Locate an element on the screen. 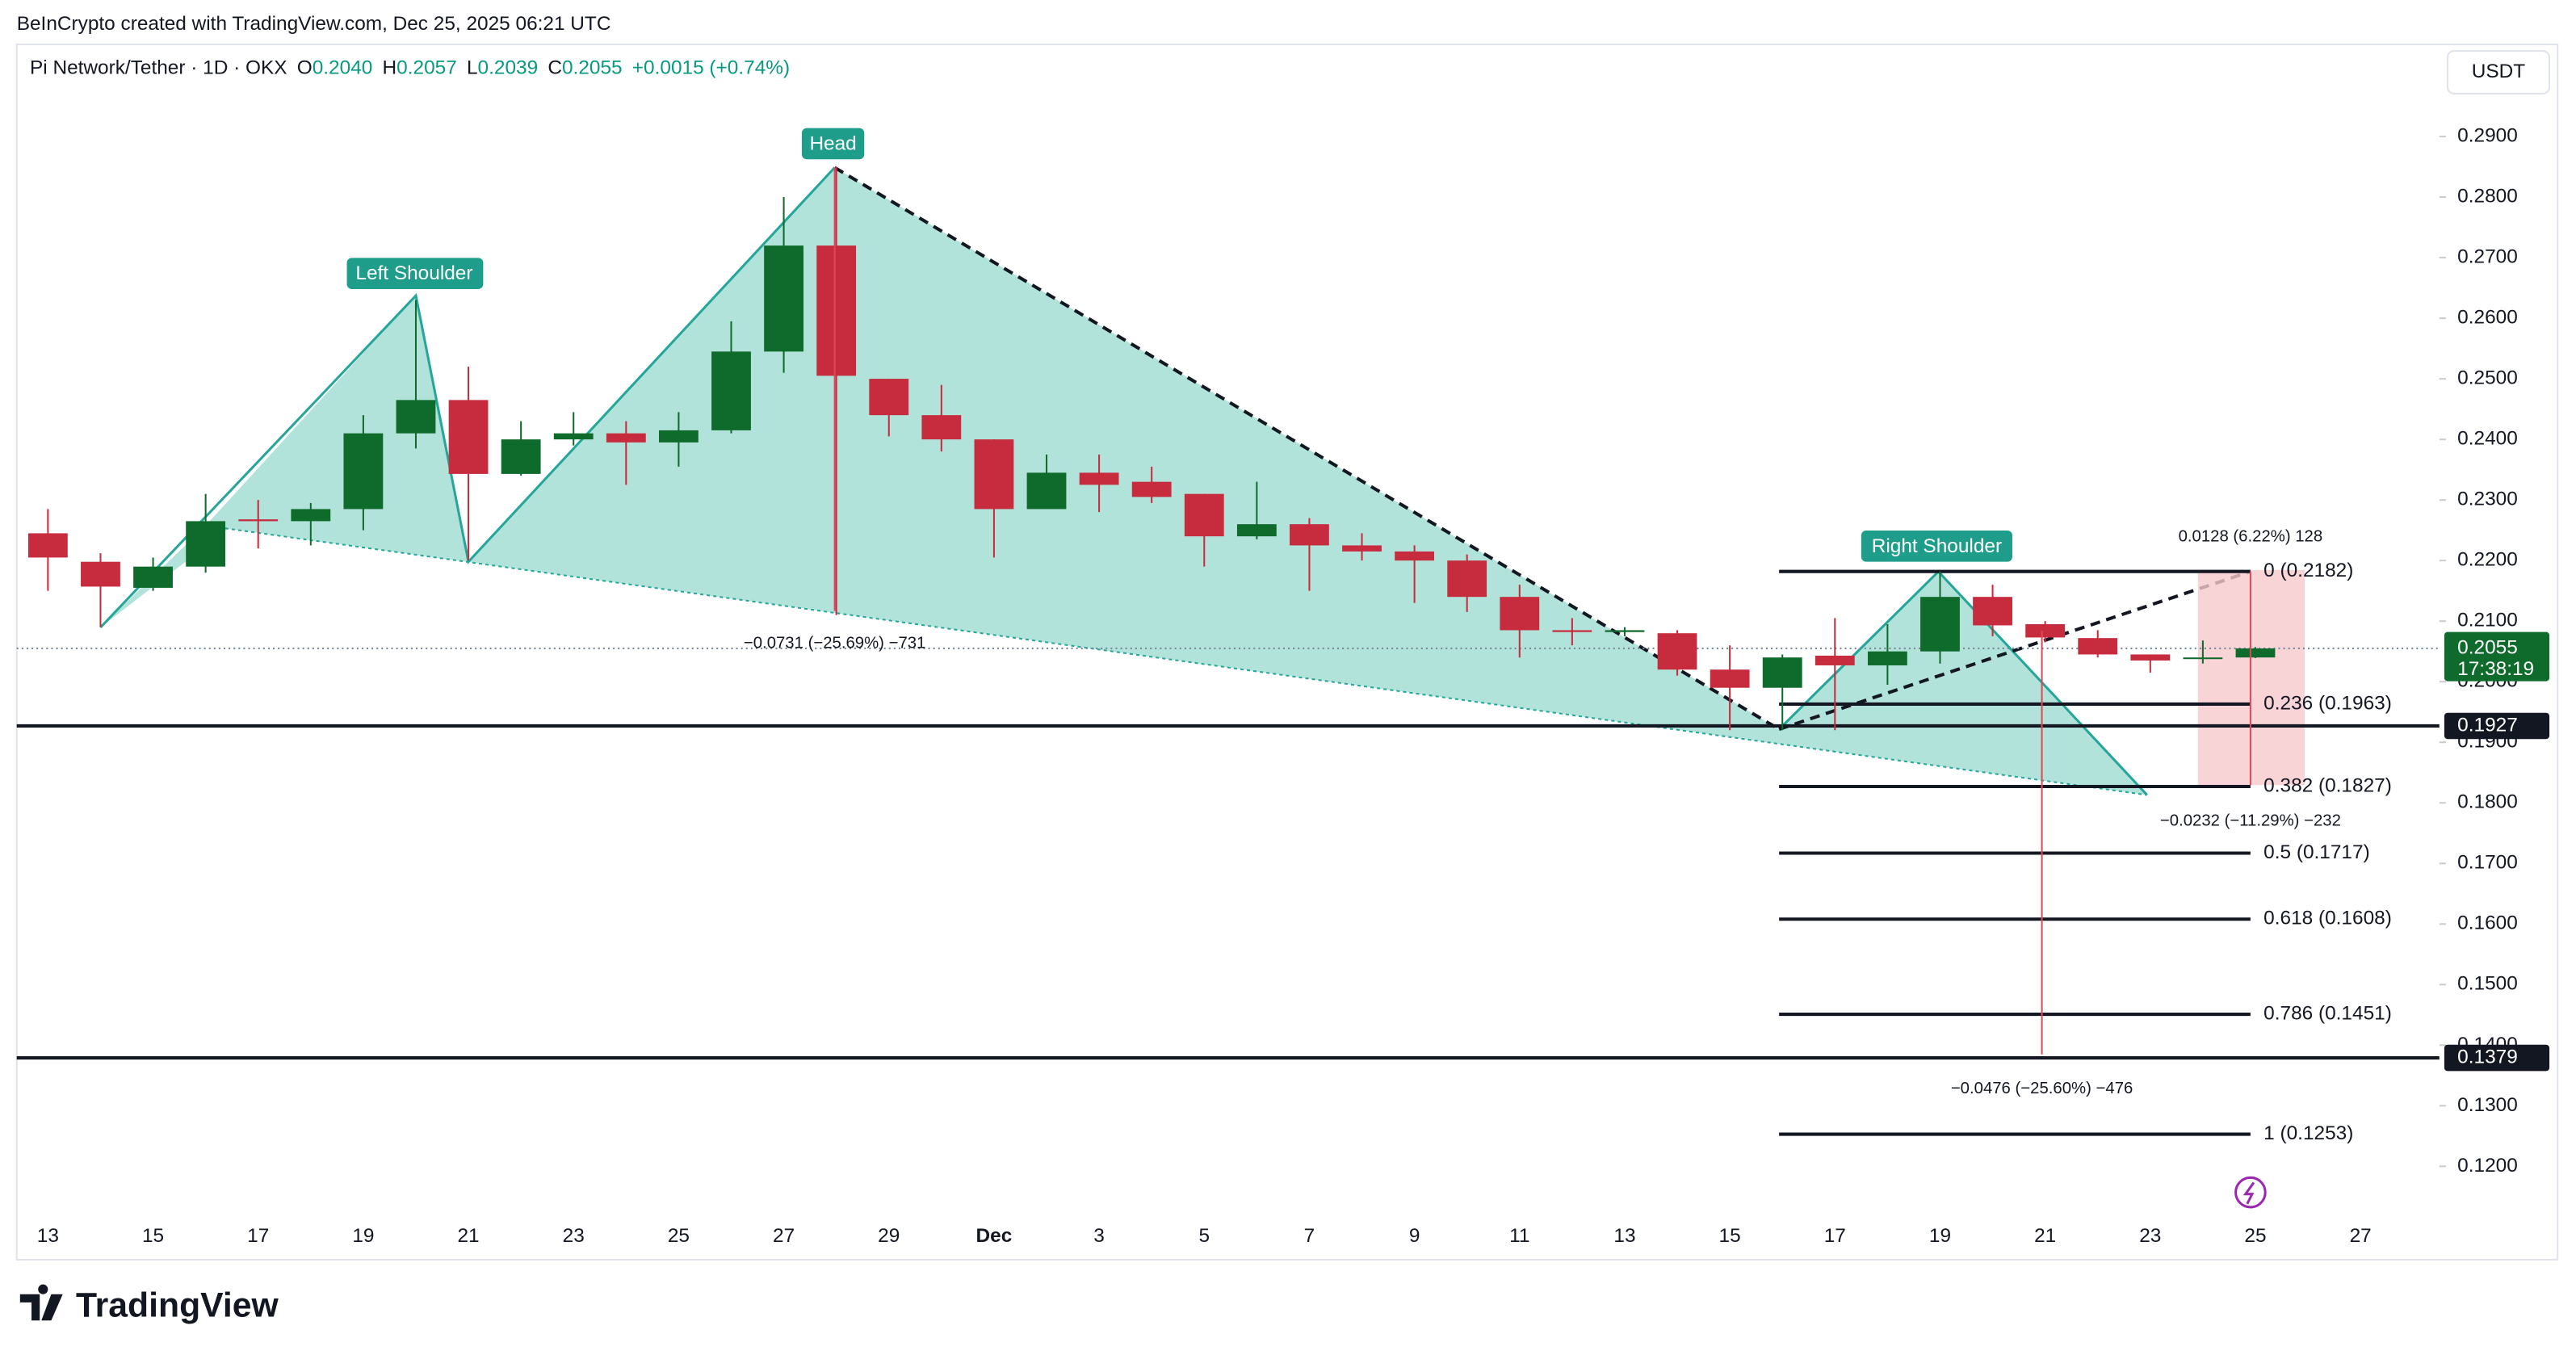  y-tick-label: 0.2200 is located at coordinates (2487, 560).